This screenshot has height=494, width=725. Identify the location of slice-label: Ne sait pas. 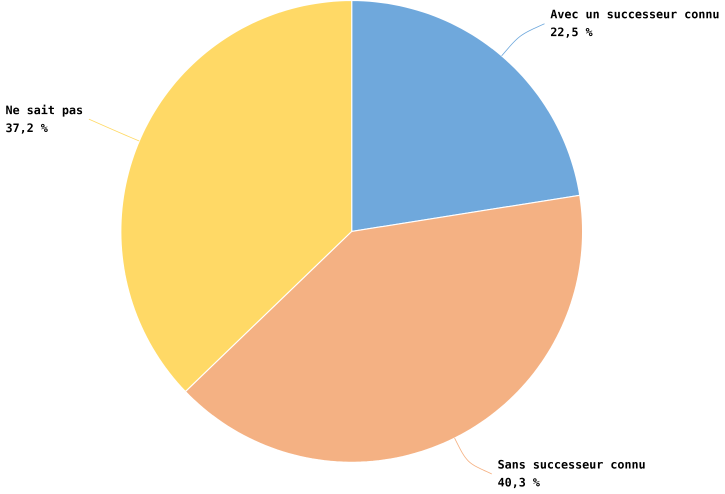
(44, 110).